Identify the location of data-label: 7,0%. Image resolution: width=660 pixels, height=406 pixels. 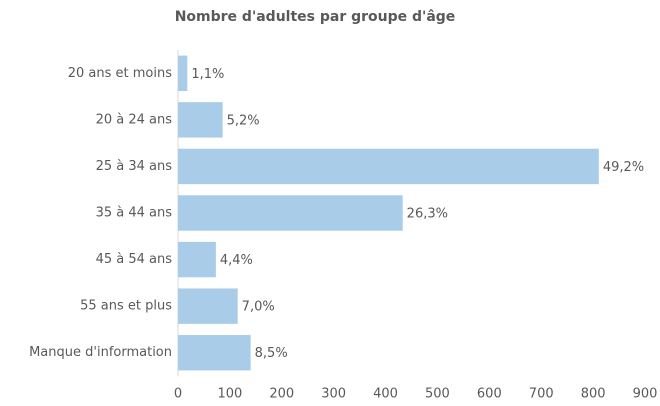
(258, 307).